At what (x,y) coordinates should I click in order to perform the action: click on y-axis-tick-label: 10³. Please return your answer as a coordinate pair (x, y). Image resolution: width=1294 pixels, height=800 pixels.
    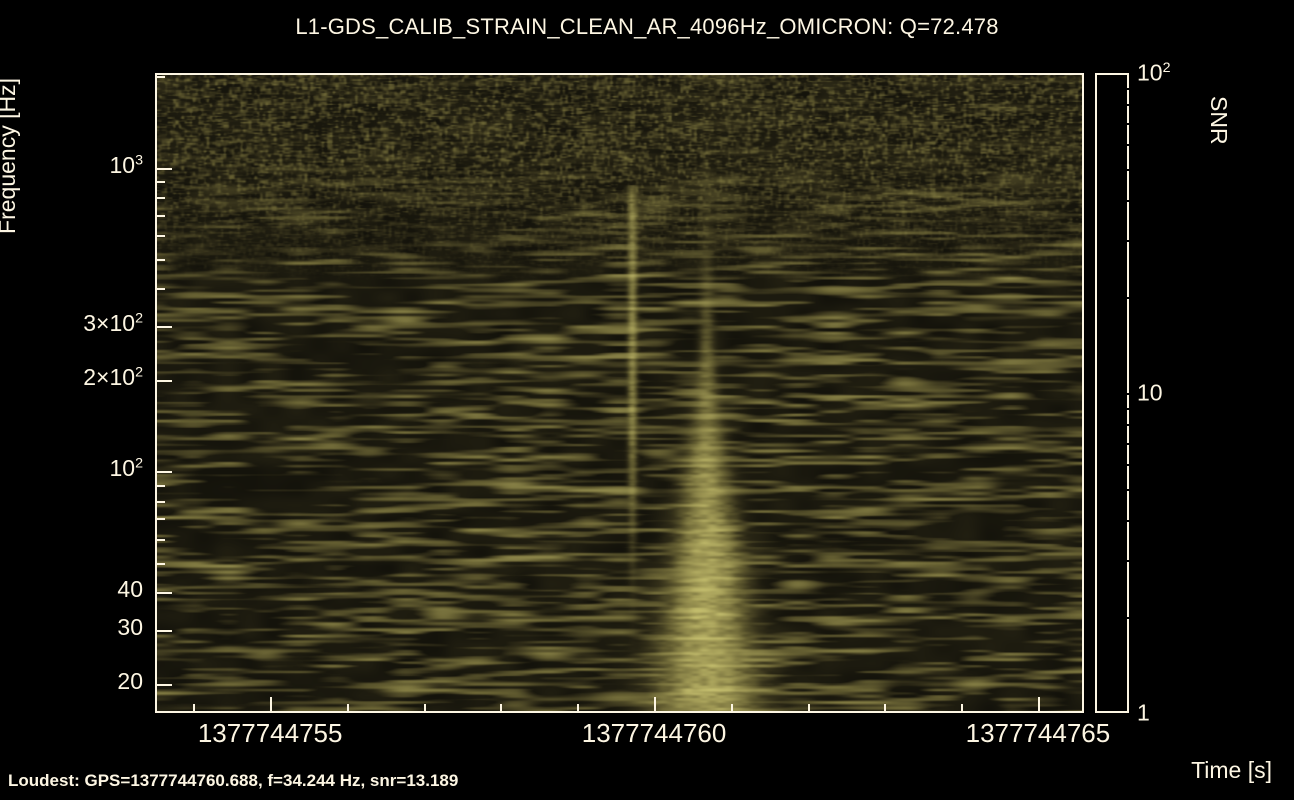
    Looking at the image, I should click on (126, 164).